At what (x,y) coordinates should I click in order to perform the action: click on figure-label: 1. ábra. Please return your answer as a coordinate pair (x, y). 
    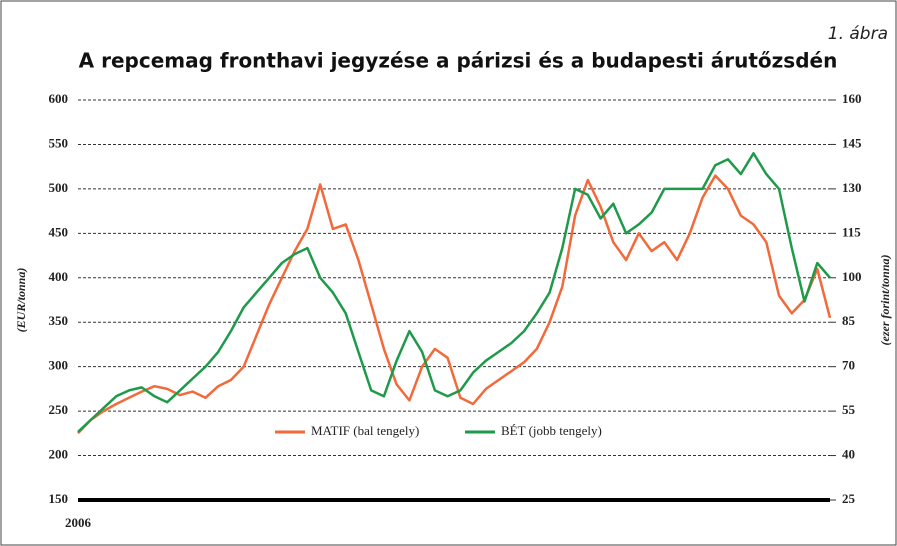
    Looking at the image, I should click on (858, 34).